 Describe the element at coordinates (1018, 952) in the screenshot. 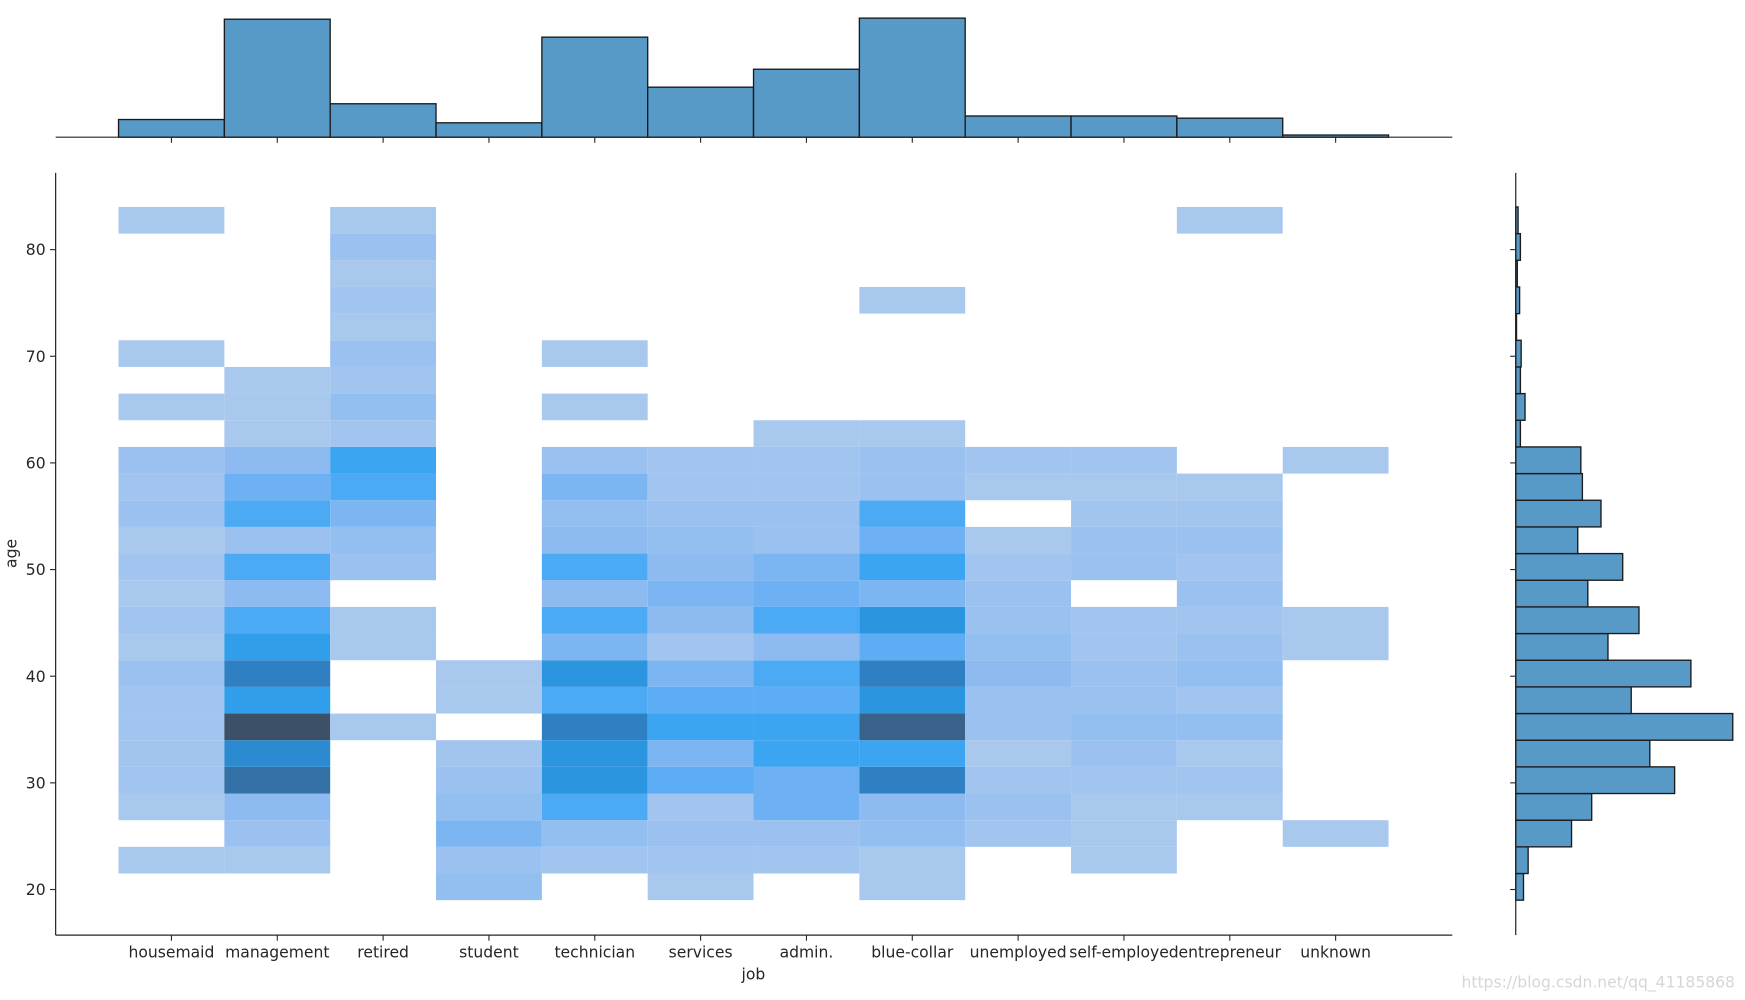

I see `x-tick-label: unemployed` at that location.